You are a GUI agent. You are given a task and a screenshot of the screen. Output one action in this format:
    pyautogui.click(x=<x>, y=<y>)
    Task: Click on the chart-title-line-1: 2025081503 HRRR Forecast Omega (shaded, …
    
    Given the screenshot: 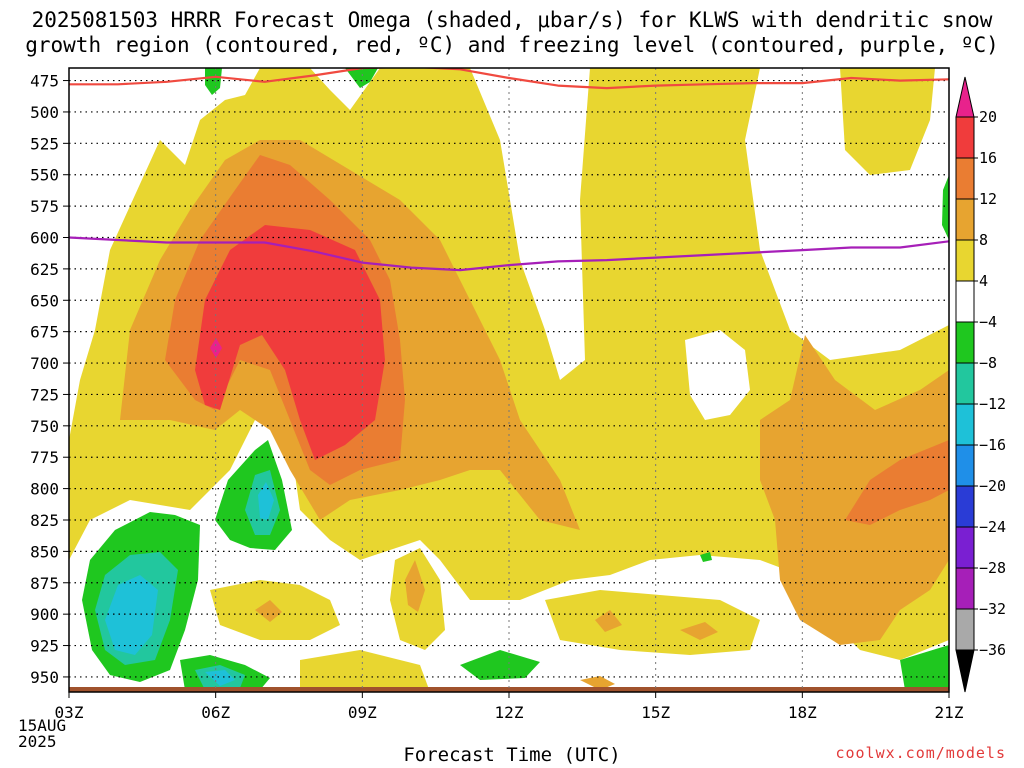 What is the action you would take?
    pyautogui.click(x=512, y=20)
    